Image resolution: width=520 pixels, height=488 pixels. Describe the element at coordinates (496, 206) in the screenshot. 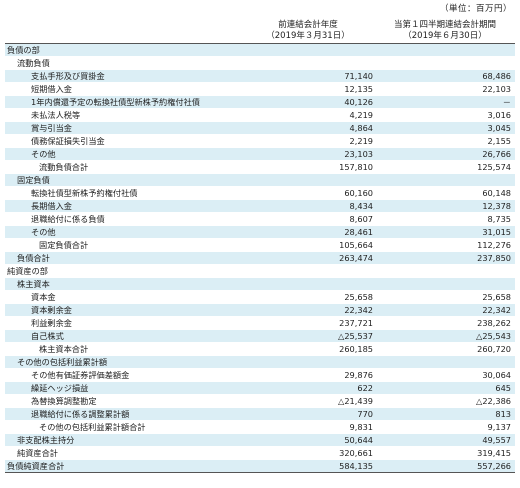

I see `value-curr: 12,378` at that location.